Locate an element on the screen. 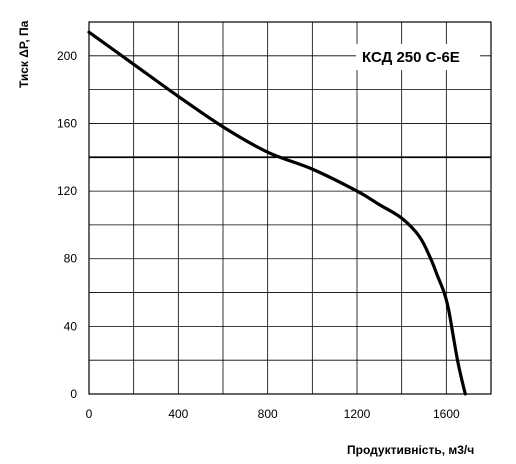 This screenshot has height=464, width=516. x-tick-labels: 0 400 800 1200 1600 is located at coordinates (273, 414).